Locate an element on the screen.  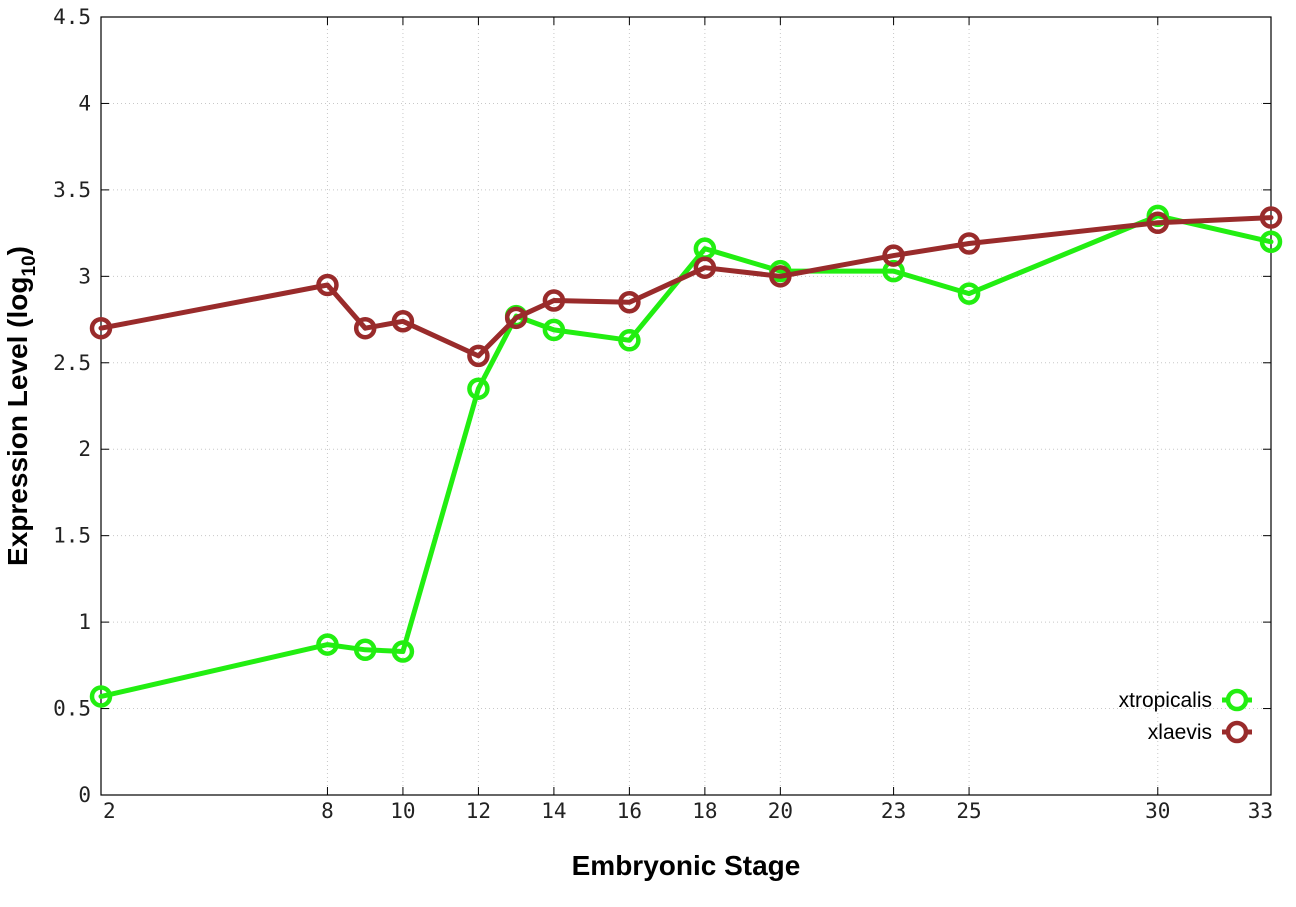
y-tick-label: 0 is located at coordinates (84, 795).